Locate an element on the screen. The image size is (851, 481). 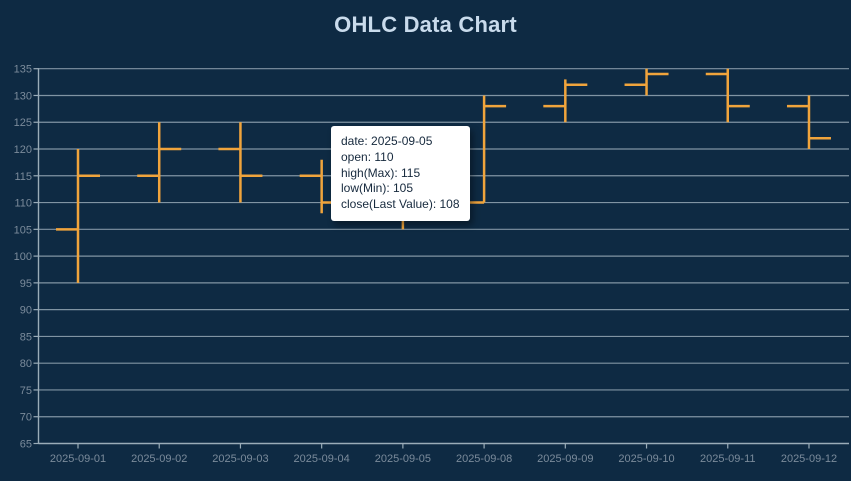
x-axis-label: 2025-09-01 is located at coordinates (78, 459).